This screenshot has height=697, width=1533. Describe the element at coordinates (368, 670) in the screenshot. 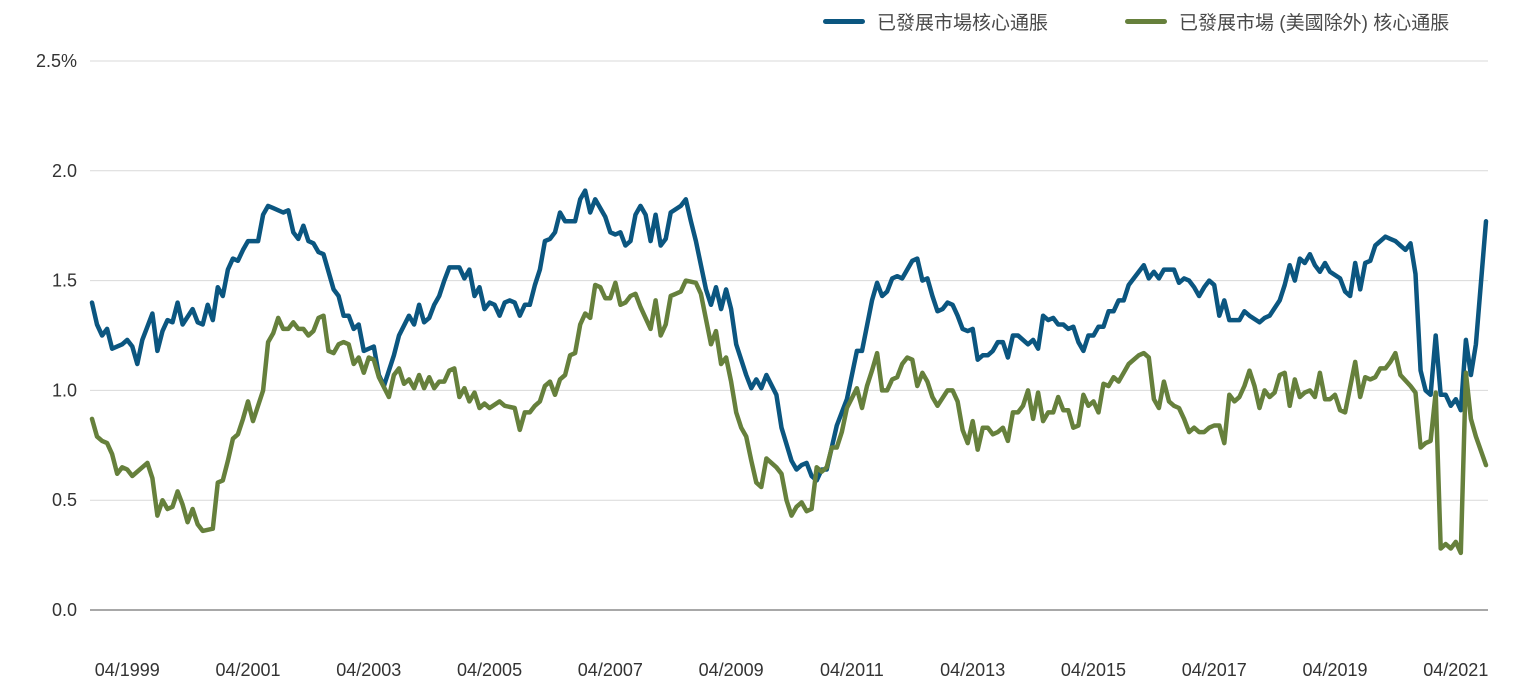

I see `x-tick-label: 04/2003` at that location.